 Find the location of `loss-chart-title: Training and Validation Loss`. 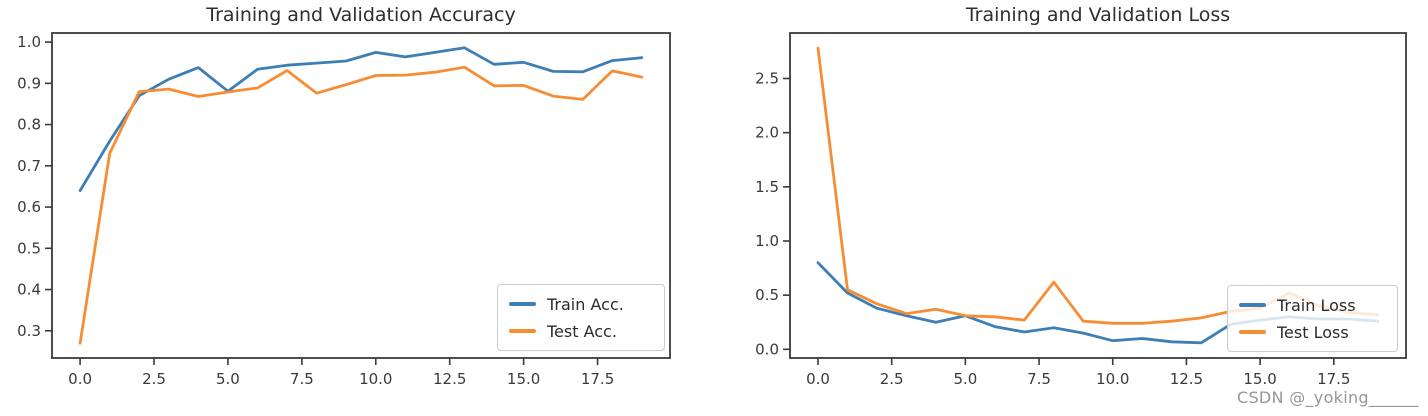

loss-chart-title: Training and Validation Loss is located at coordinates (1098, 15).